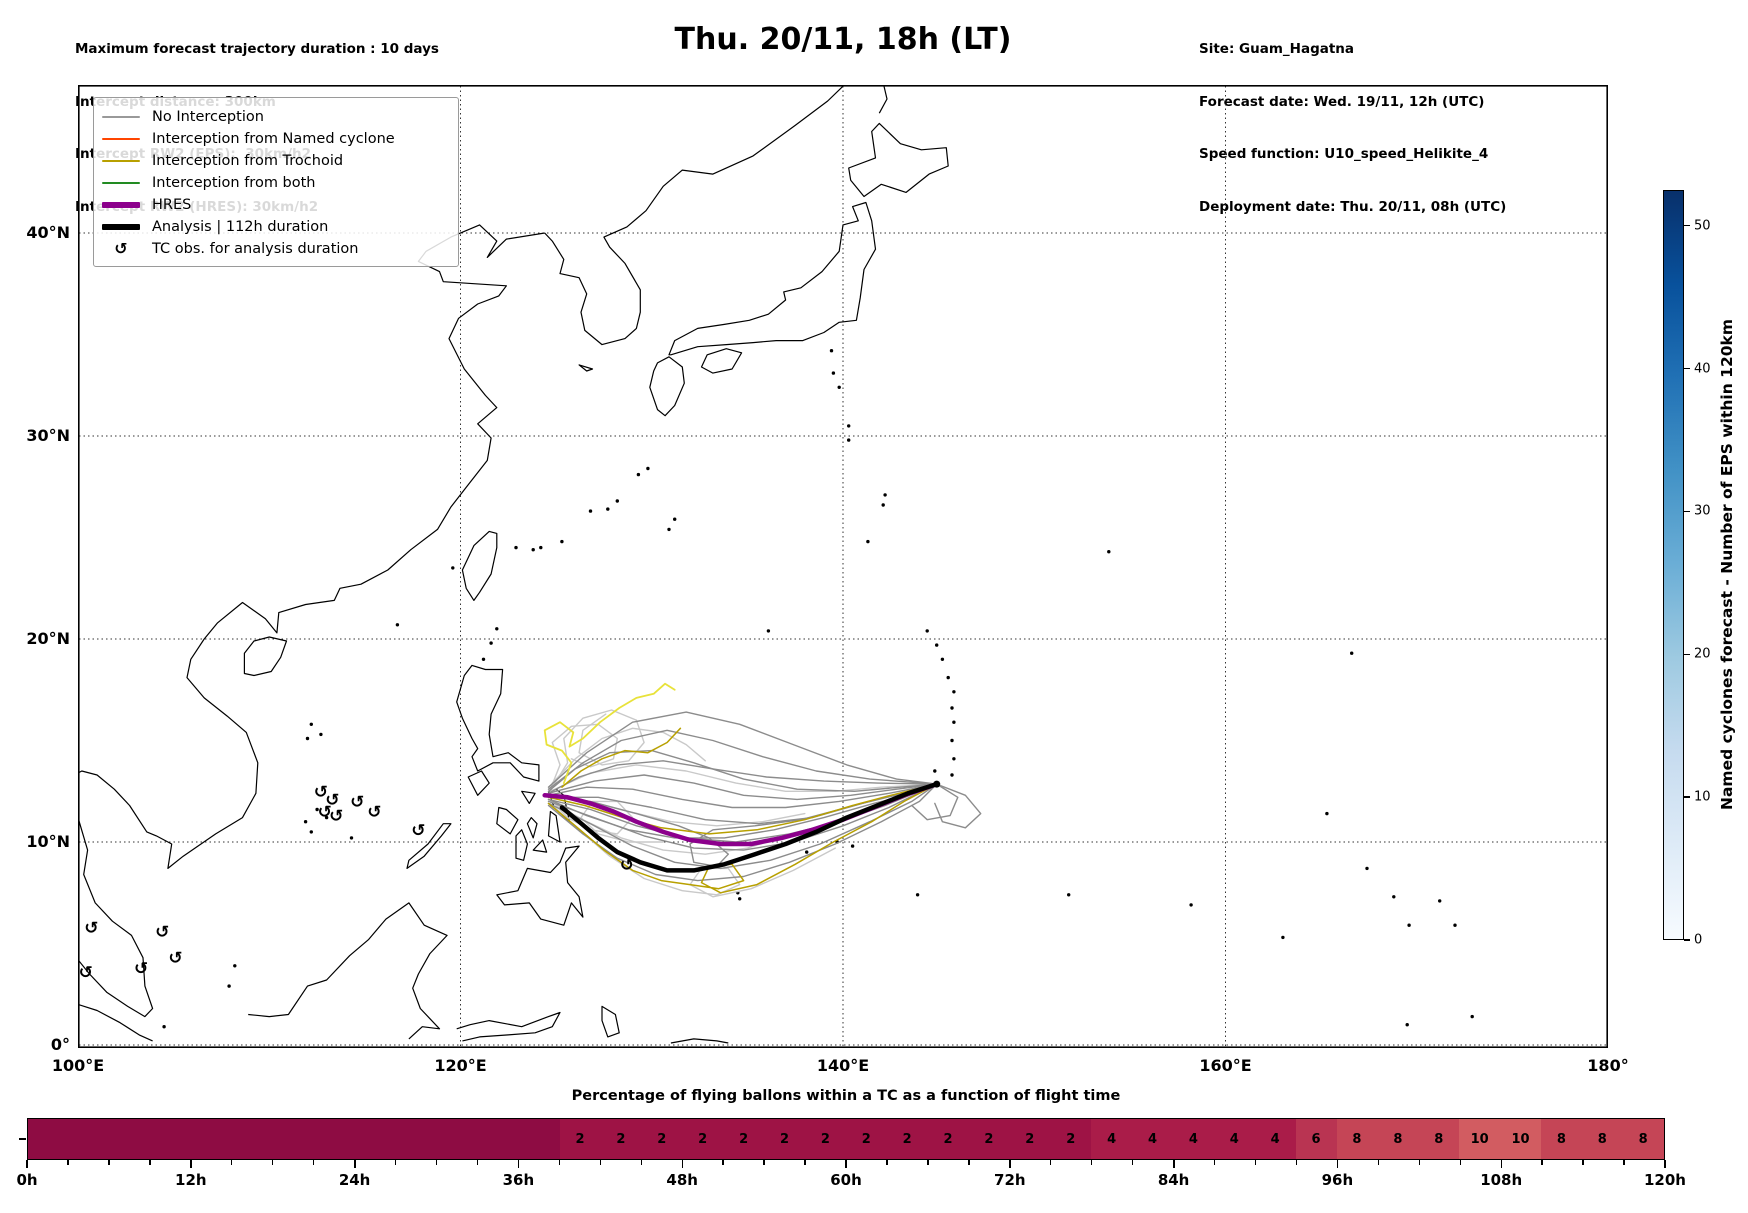  What do you see at coordinates (1010, 1180) in the screenshot?
I see `strip-tick-label: 72h` at bounding box center [1010, 1180].